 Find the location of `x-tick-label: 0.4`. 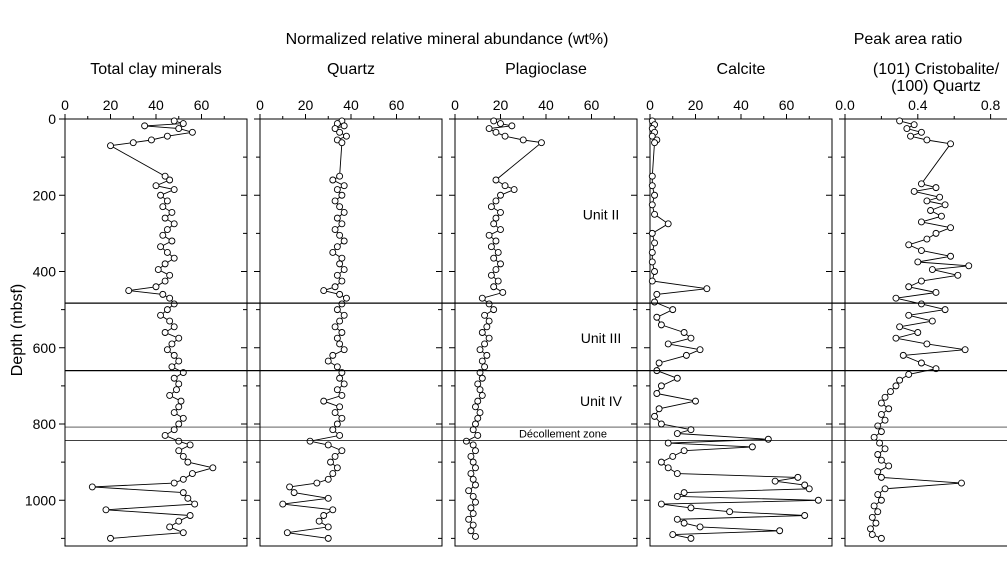

x-tick-label: 0.4 is located at coordinates (918, 105).